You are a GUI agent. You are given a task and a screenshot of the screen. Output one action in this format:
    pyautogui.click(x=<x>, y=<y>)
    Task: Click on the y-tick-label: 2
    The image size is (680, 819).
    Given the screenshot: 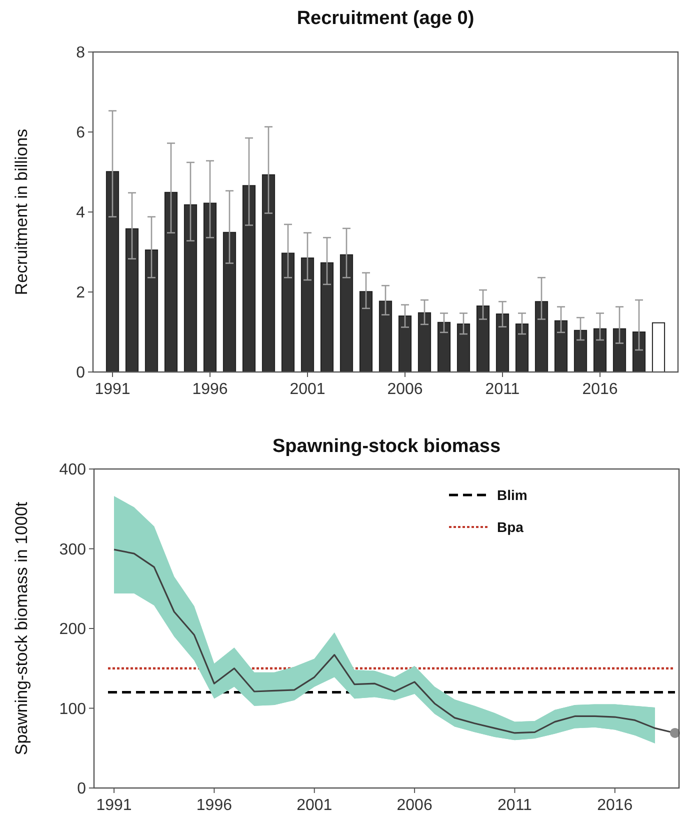 What is the action you would take?
    pyautogui.click(x=81, y=293)
    